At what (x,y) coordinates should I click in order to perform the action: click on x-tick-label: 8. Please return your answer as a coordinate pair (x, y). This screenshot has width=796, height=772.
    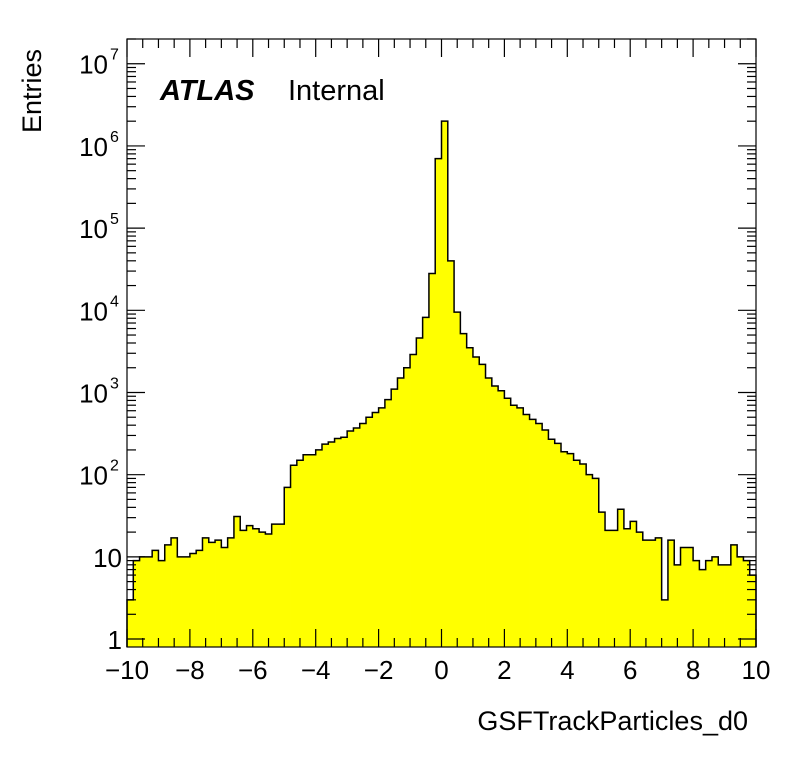
    Looking at the image, I should click on (693, 670).